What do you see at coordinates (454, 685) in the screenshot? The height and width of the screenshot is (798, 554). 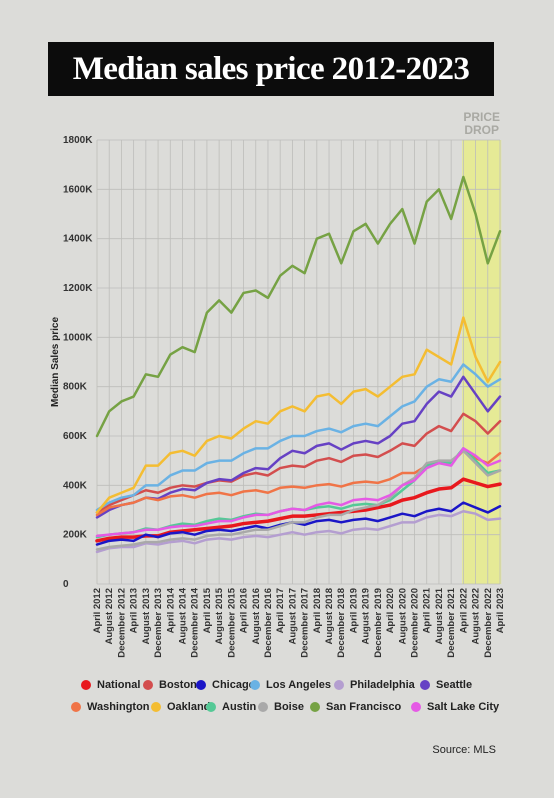 I see `legend-label: Seattle` at bounding box center [454, 685].